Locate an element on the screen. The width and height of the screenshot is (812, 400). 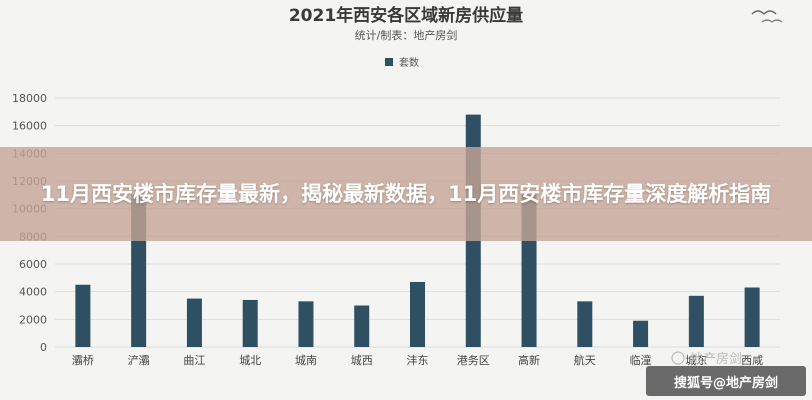
x-tick-label: 西咸 is located at coordinates (752, 360).